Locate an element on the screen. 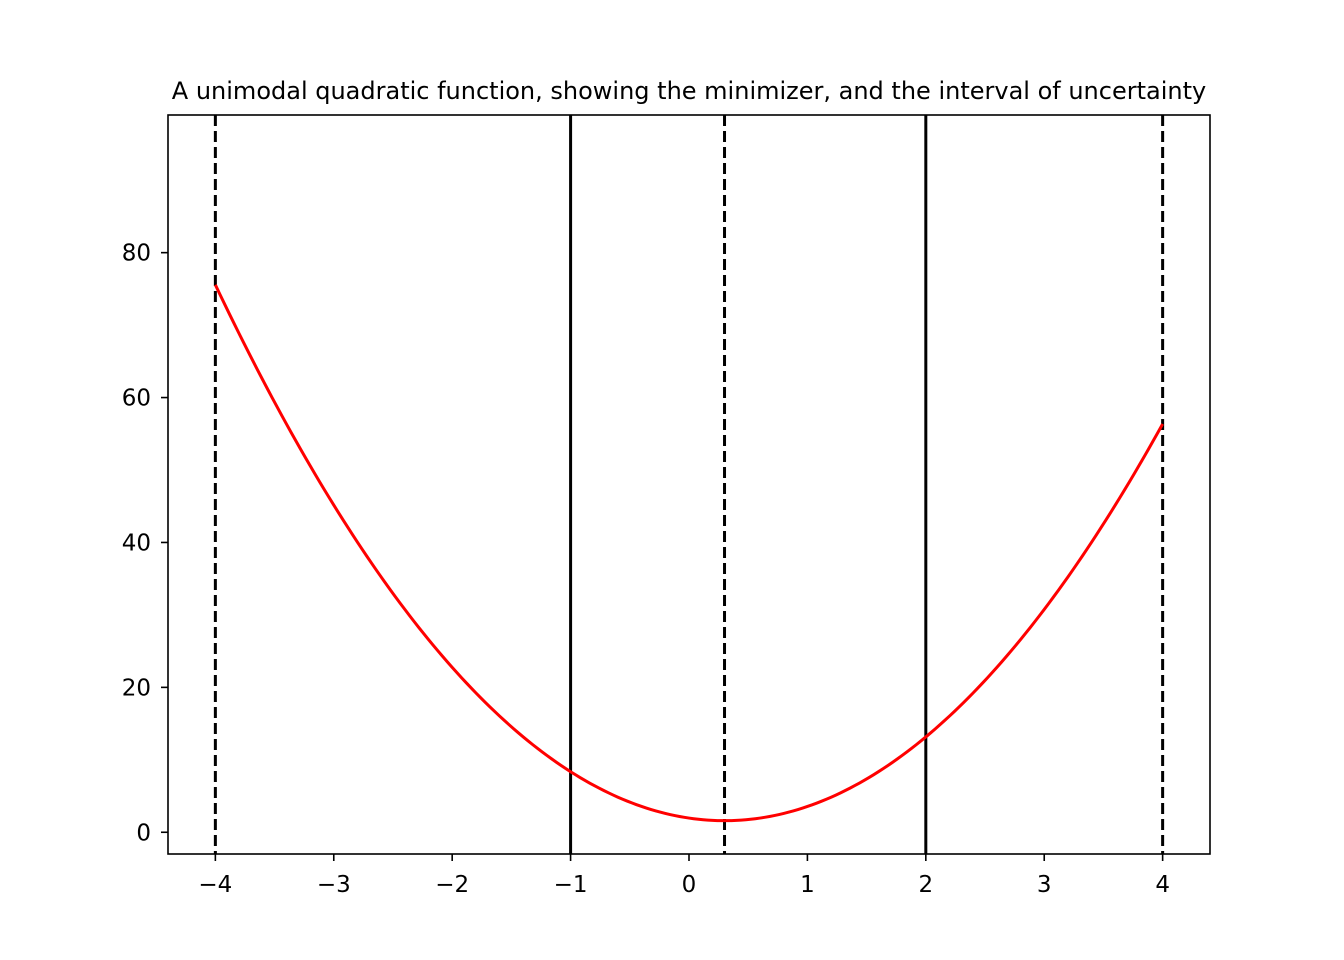  y-axis: 0 20 40 60 80 is located at coordinates (145, 543).